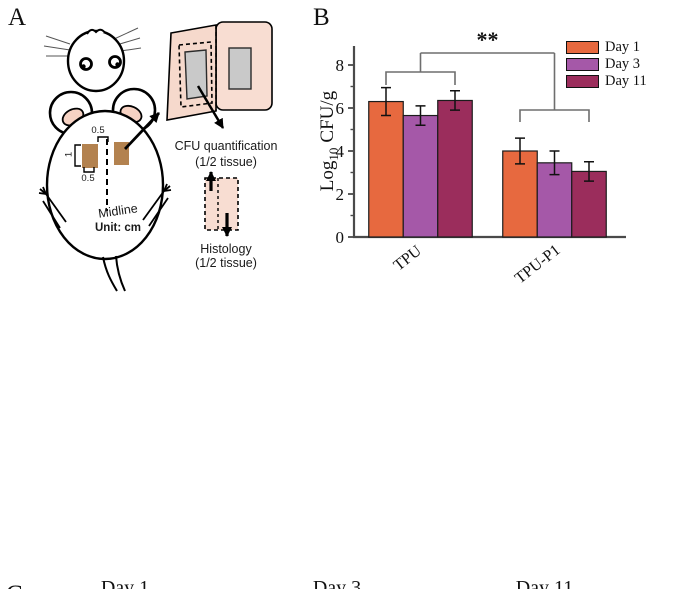 The width and height of the screenshot is (676, 589). I want to click on y-tick-label: 2, so click(340, 194).